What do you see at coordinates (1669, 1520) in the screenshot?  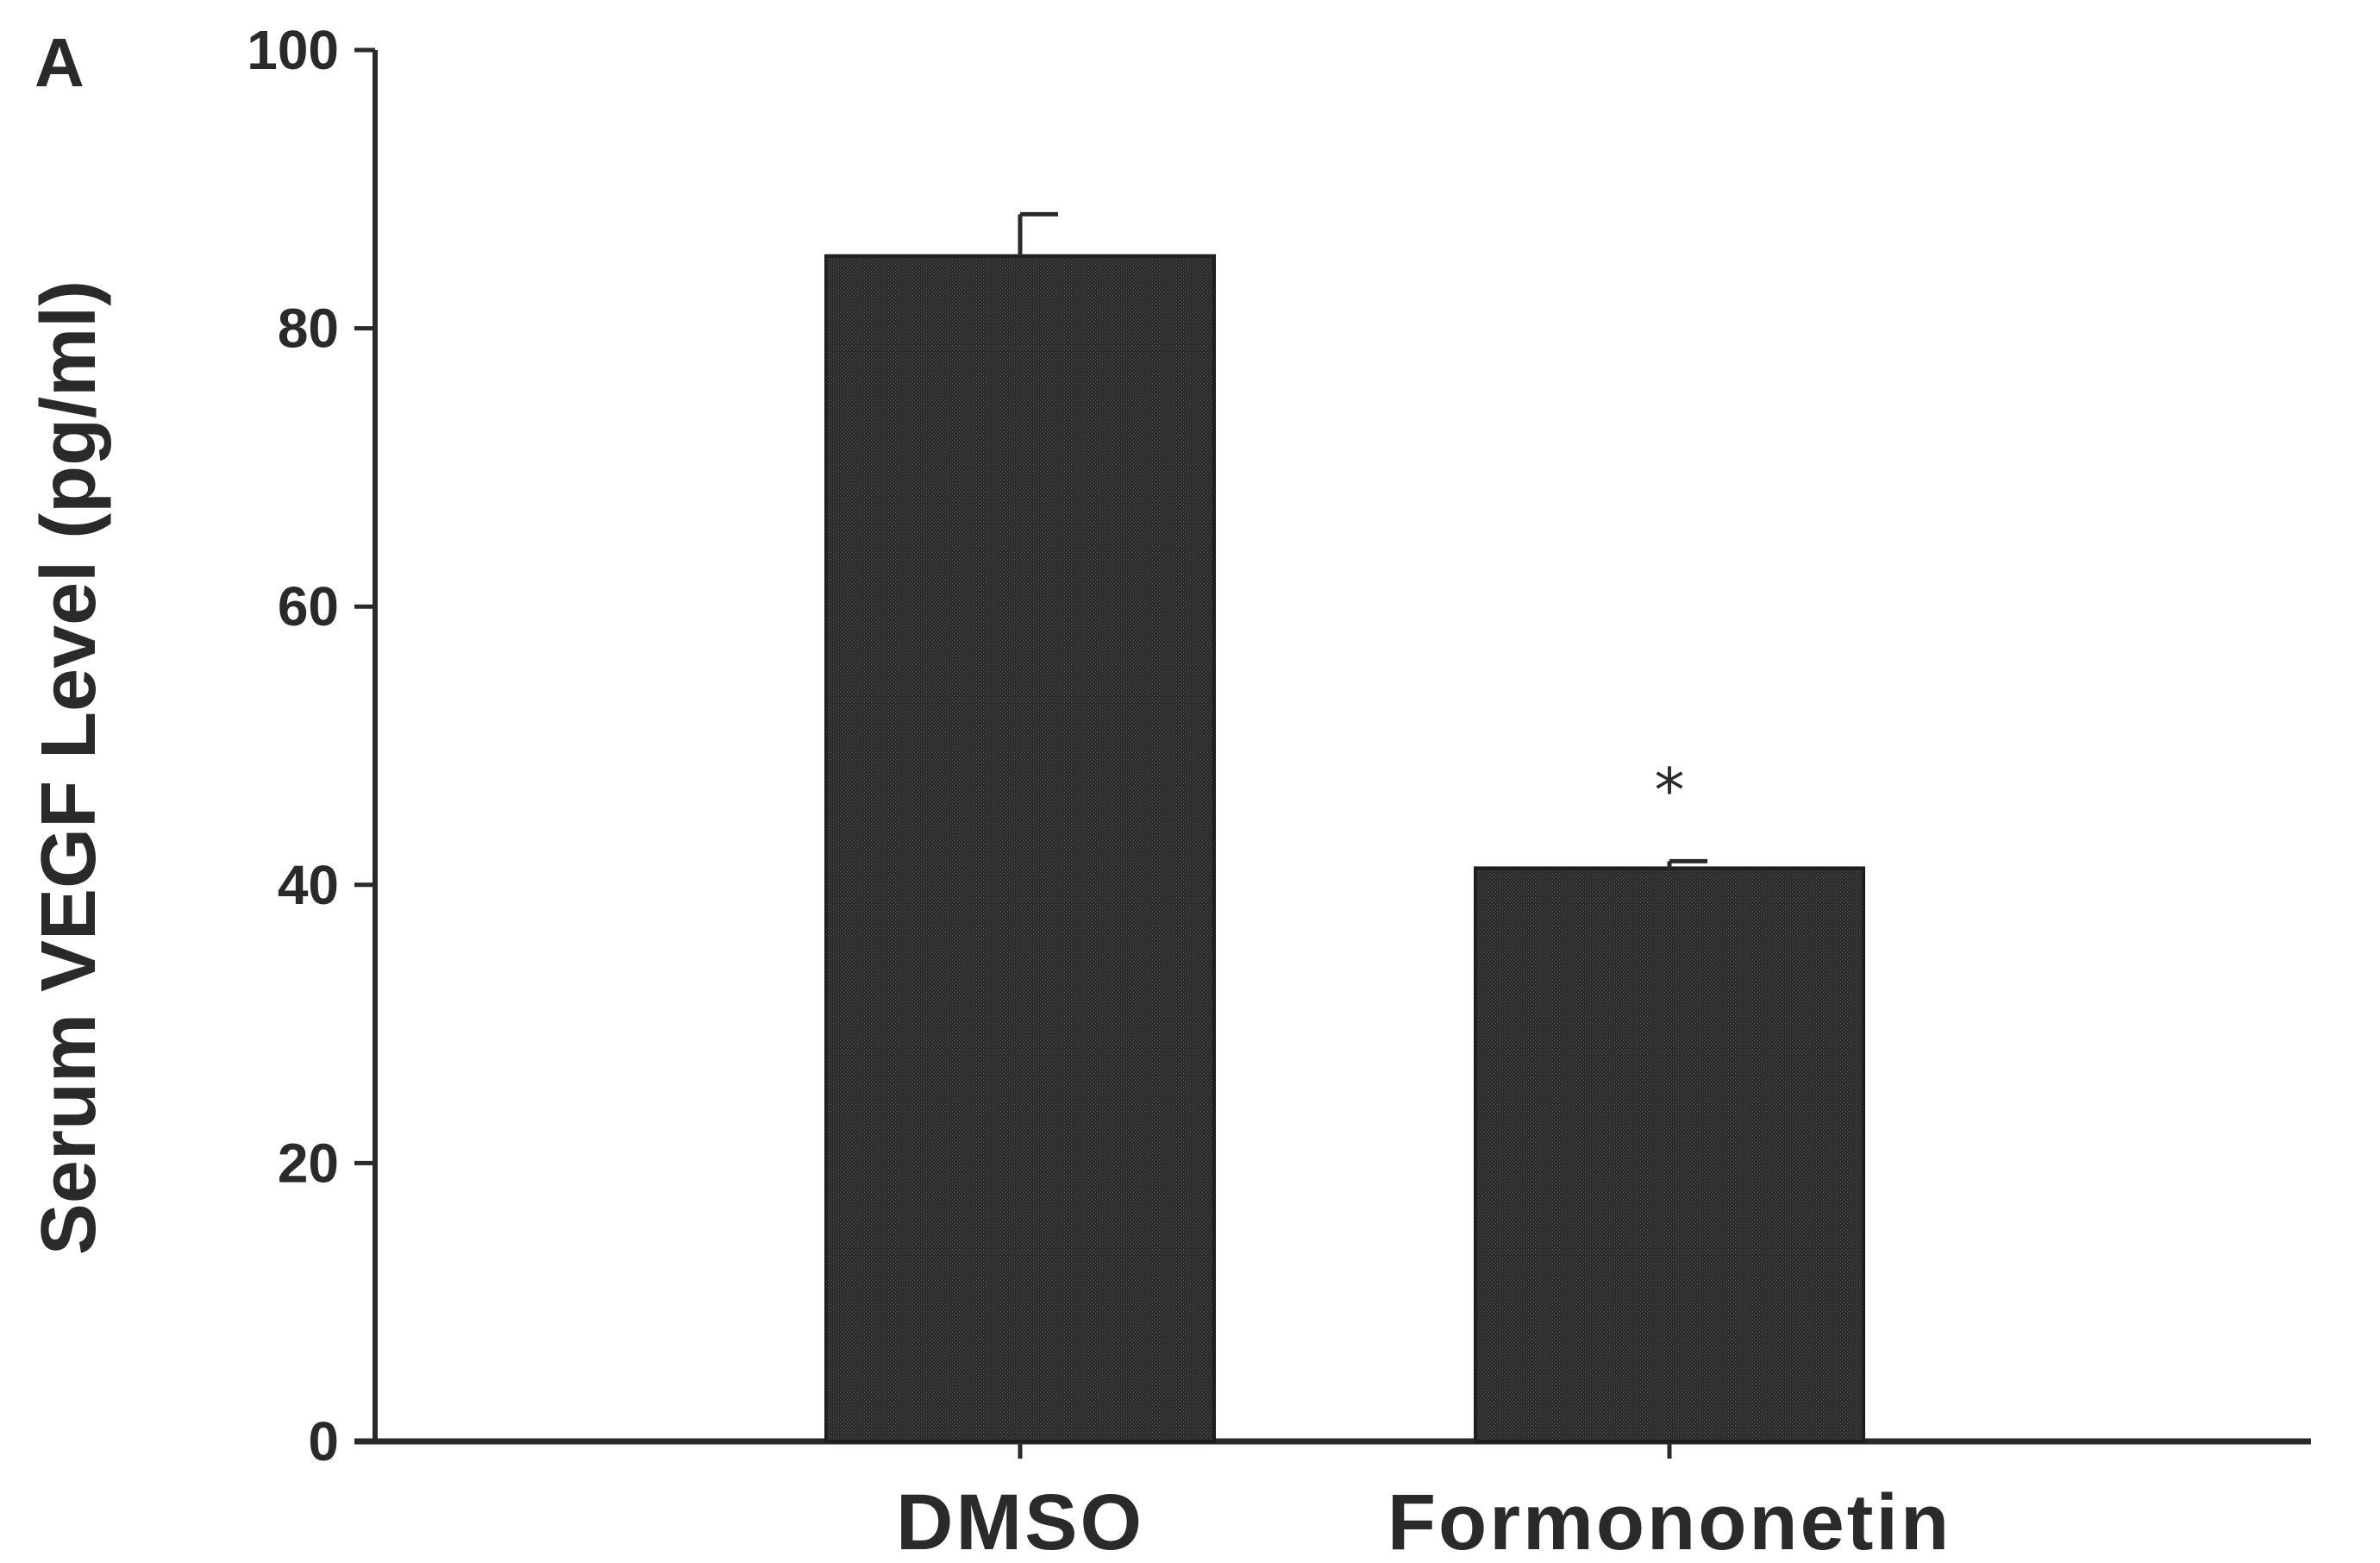 I see `x-category-label: Formononetin` at bounding box center [1669, 1520].